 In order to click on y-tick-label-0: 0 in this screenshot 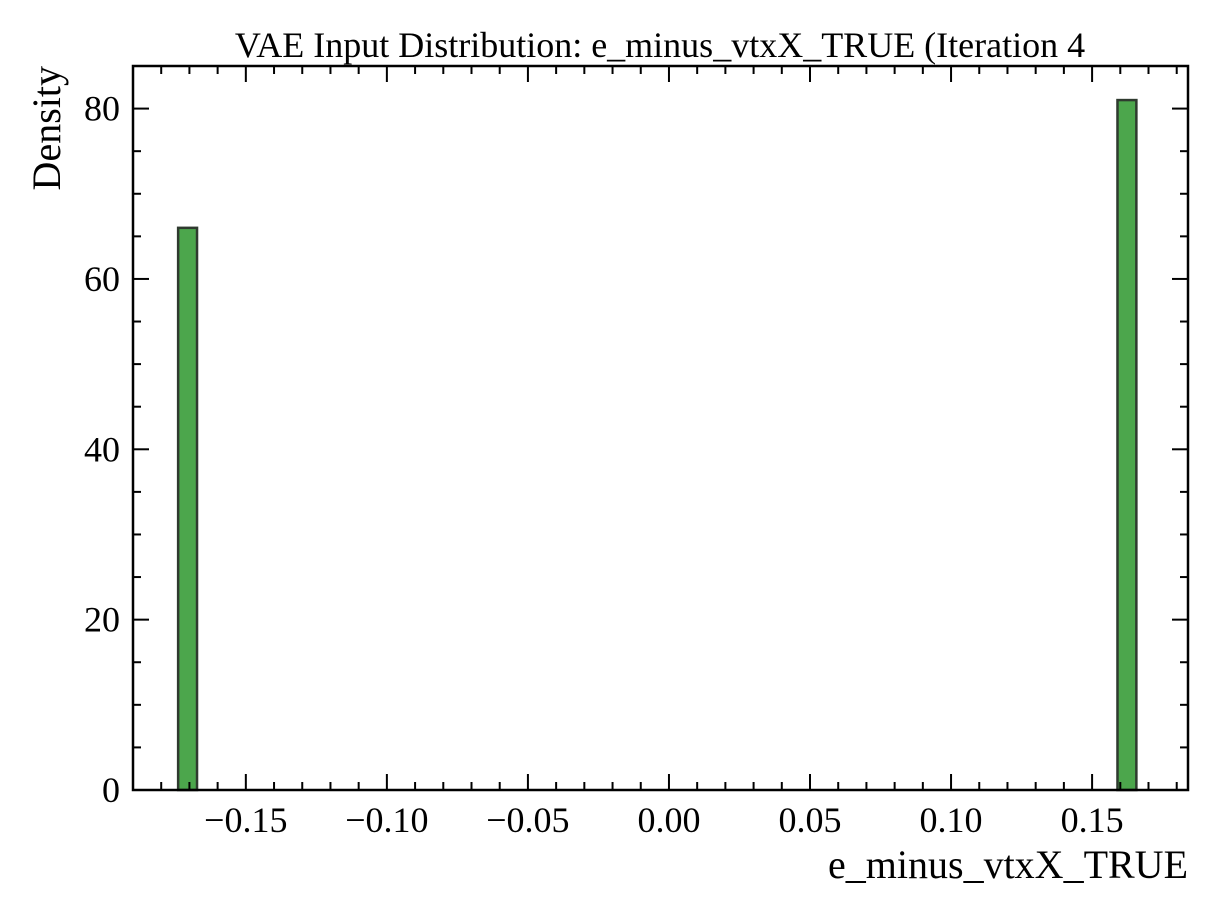, I will do `click(111, 790)`.